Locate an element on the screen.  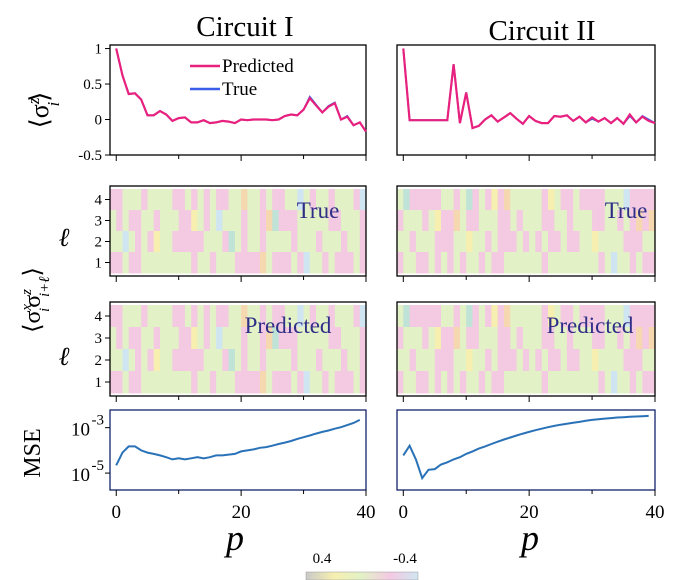
x-tick-label-1-2: 40 is located at coordinates (655, 512).